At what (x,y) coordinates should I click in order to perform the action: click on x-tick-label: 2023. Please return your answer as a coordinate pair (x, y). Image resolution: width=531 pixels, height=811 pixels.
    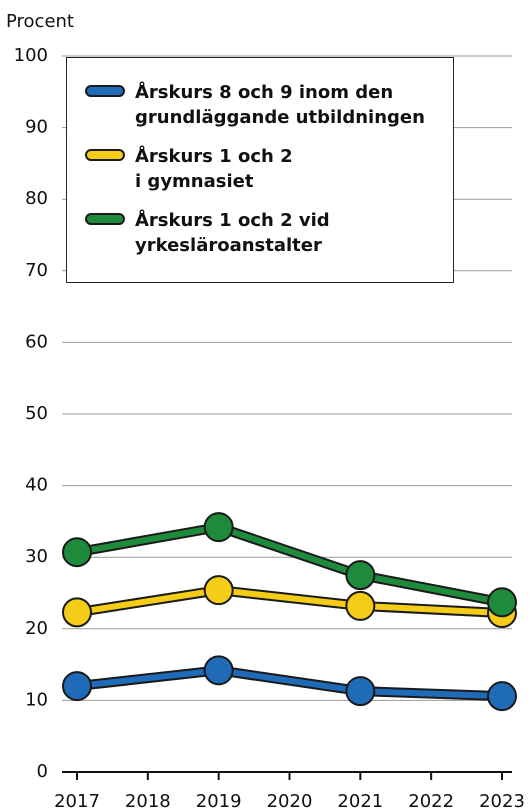
    Looking at the image, I should click on (502, 801).